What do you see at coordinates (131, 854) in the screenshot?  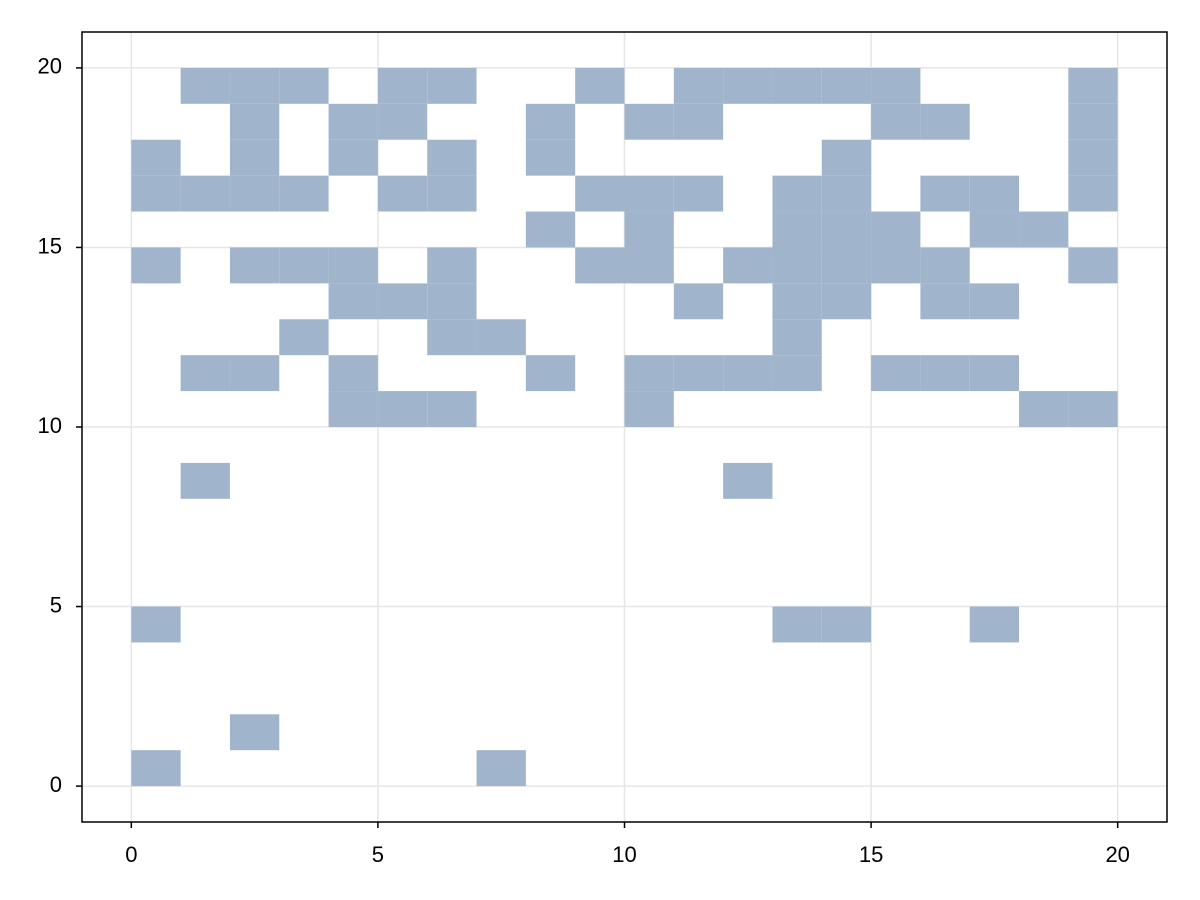 I see `x-tick-label: 0` at bounding box center [131, 854].